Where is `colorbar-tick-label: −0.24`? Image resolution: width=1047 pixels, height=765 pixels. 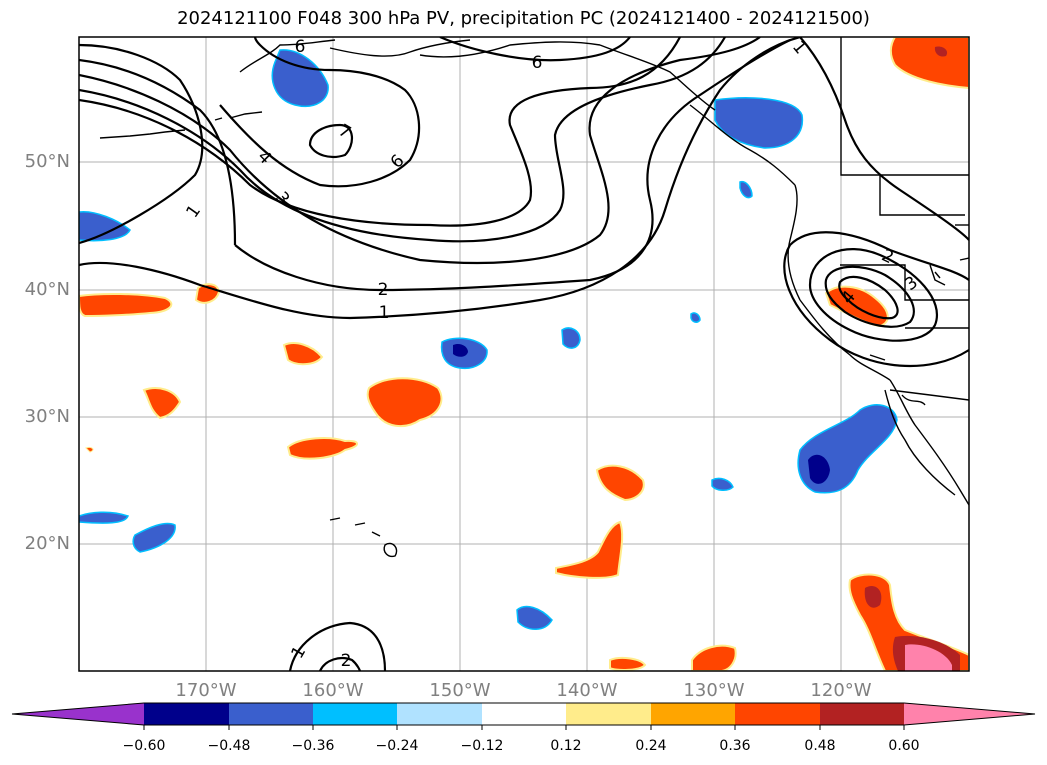
colorbar-tick-label: −0.24 is located at coordinates (397, 746).